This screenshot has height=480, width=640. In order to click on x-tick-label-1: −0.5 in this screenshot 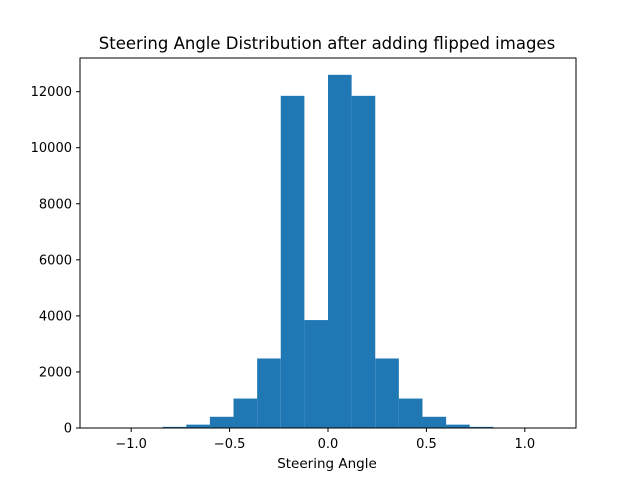, I will do `click(230, 444)`.